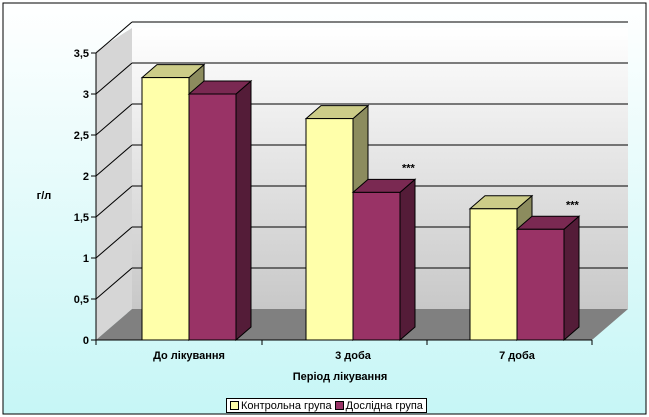 The image size is (649, 417). Describe the element at coordinates (339, 405) in the screenshot. I see `legend-swatch-experimental` at that location.